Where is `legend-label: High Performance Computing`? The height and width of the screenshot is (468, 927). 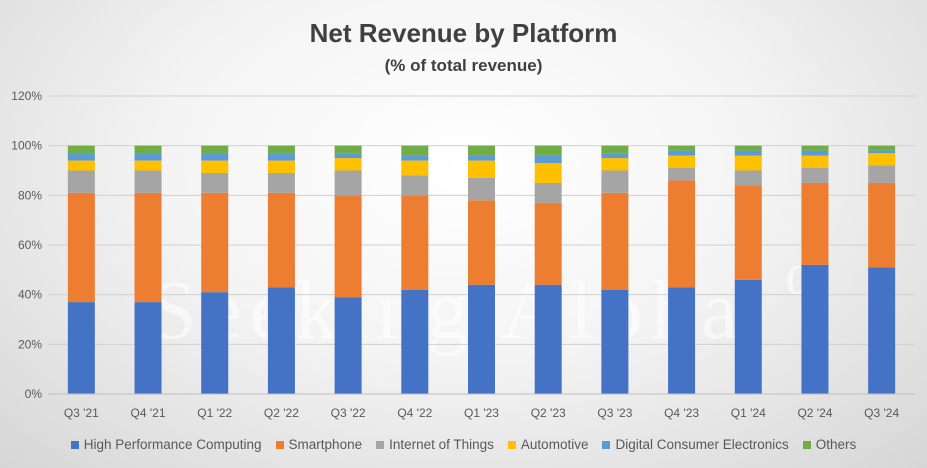
legend-label: High Performance Computing is located at coordinates (172, 444).